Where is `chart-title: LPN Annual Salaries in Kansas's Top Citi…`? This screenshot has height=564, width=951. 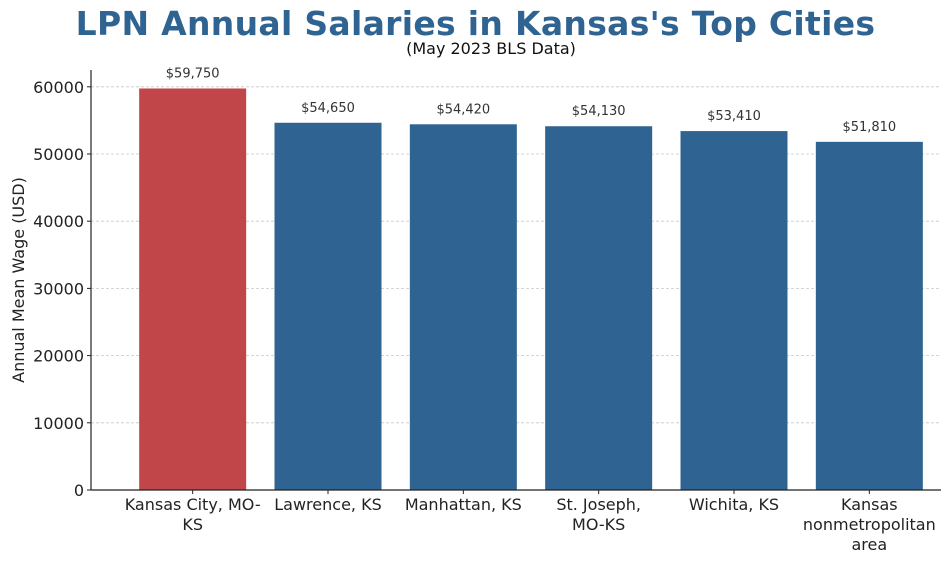
chart-title: LPN Annual Salaries in Kansas's Top Citi… is located at coordinates (475, 23).